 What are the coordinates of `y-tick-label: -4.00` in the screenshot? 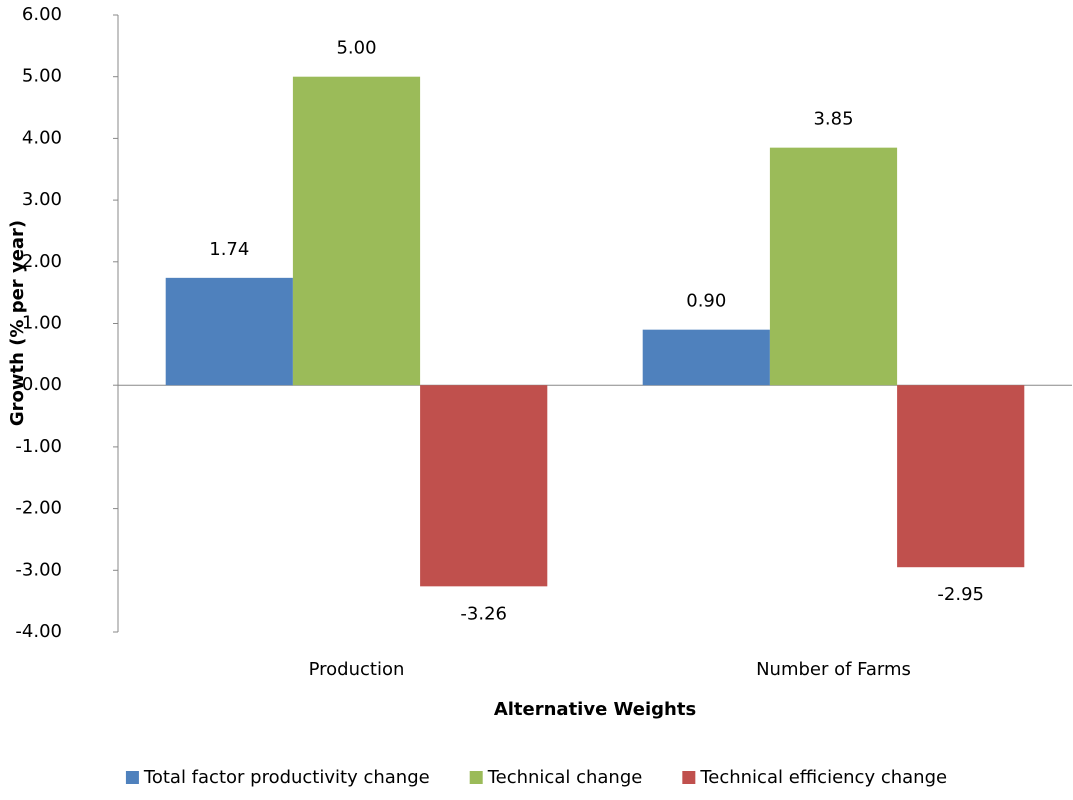 It's located at (38, 631).